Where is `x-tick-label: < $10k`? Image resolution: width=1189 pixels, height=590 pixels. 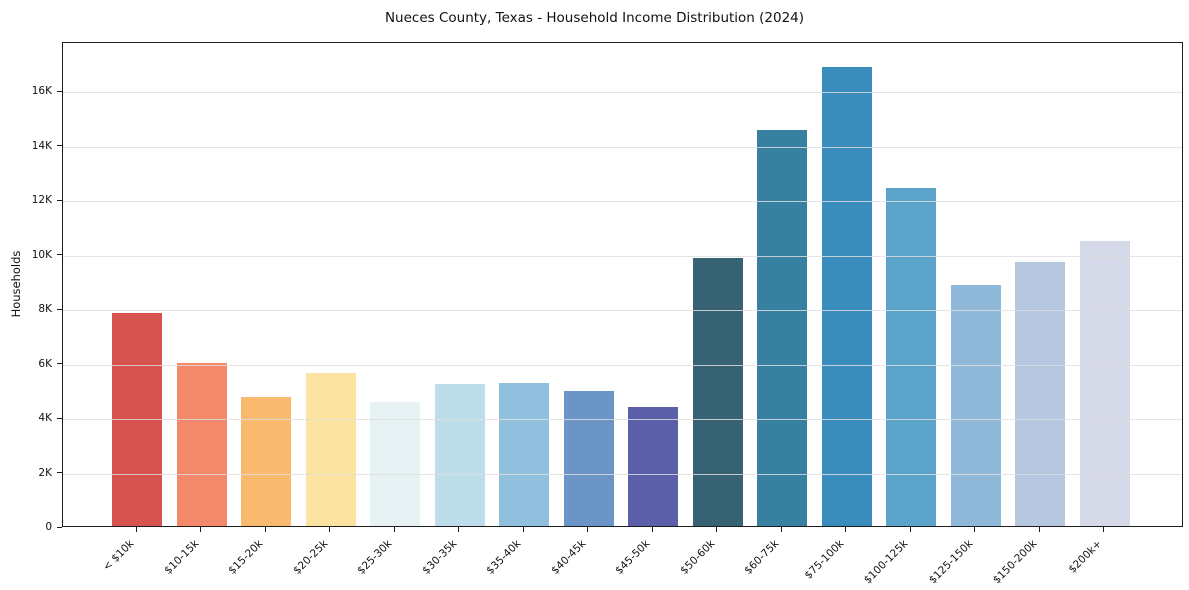 x-tick-label: < $10k is located at coordinates (118, 555).